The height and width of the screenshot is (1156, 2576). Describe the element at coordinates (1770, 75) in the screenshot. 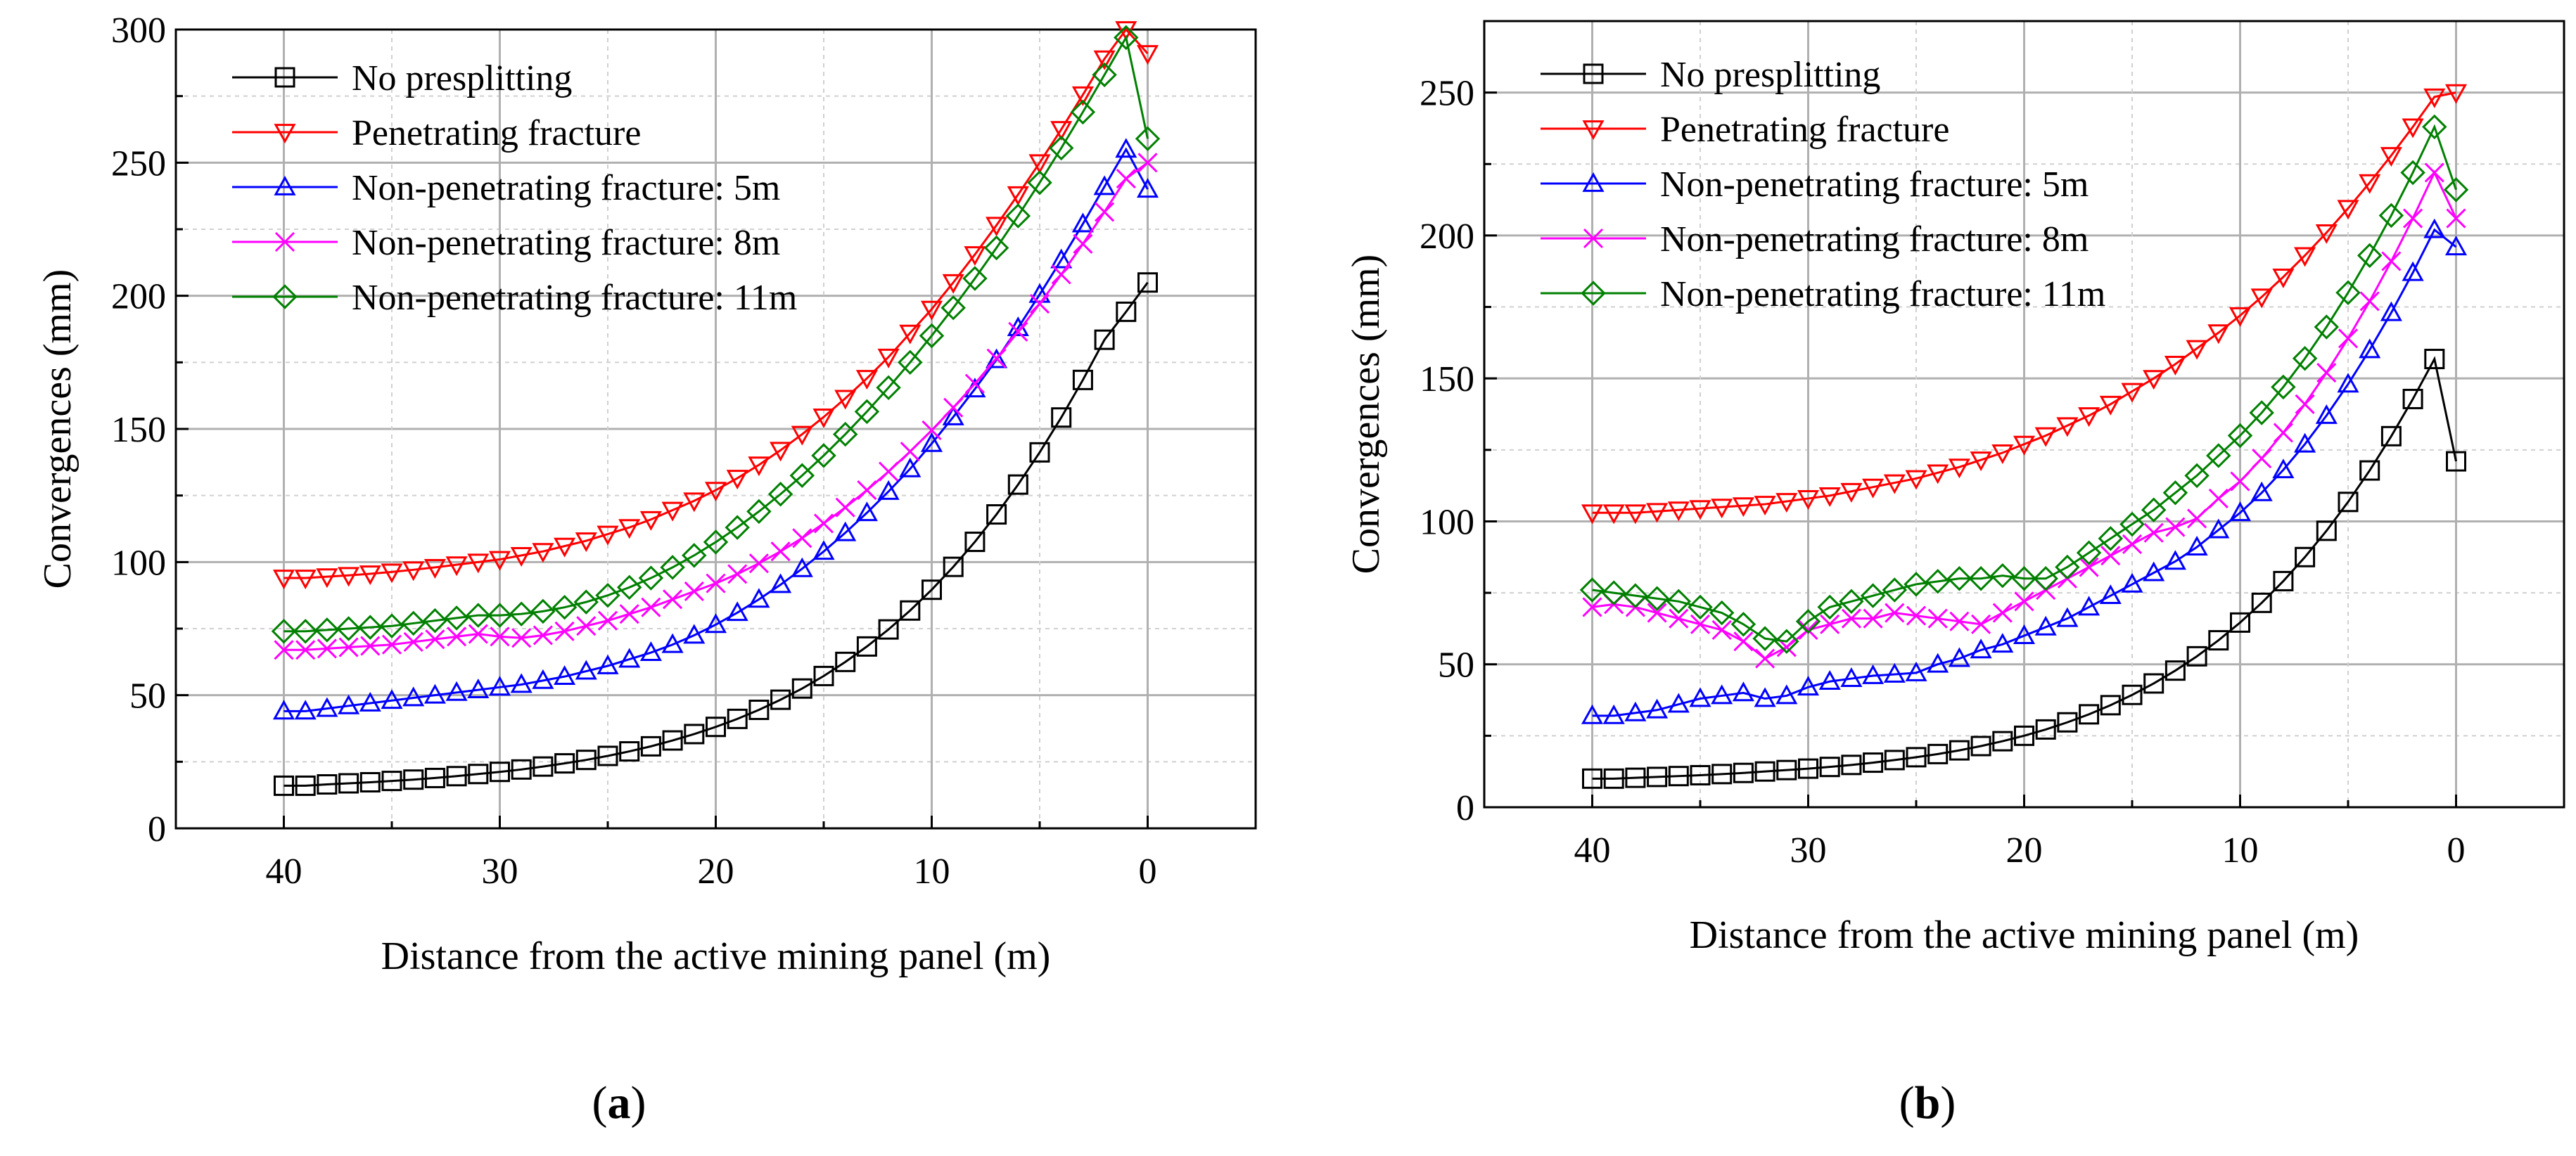

I see `legend-label: No presplitting` at that location.